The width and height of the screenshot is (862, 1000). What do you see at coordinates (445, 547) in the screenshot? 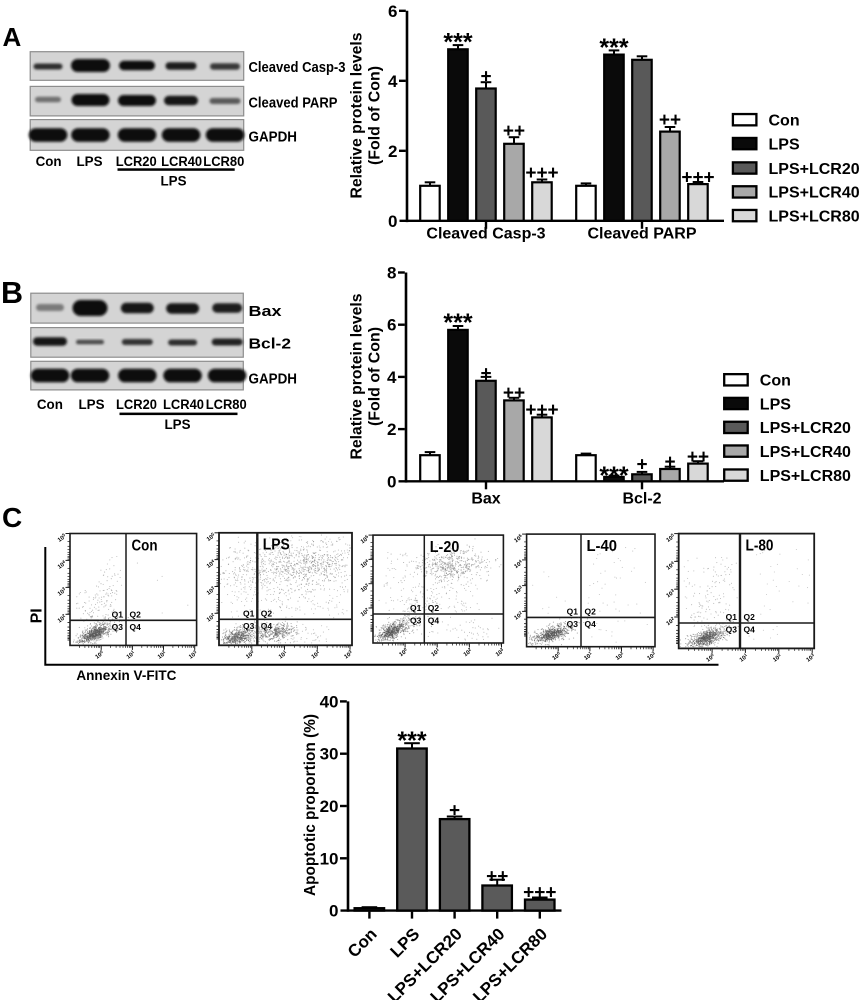
I see `svg-text: L-20` at bounding box center [445, 547].